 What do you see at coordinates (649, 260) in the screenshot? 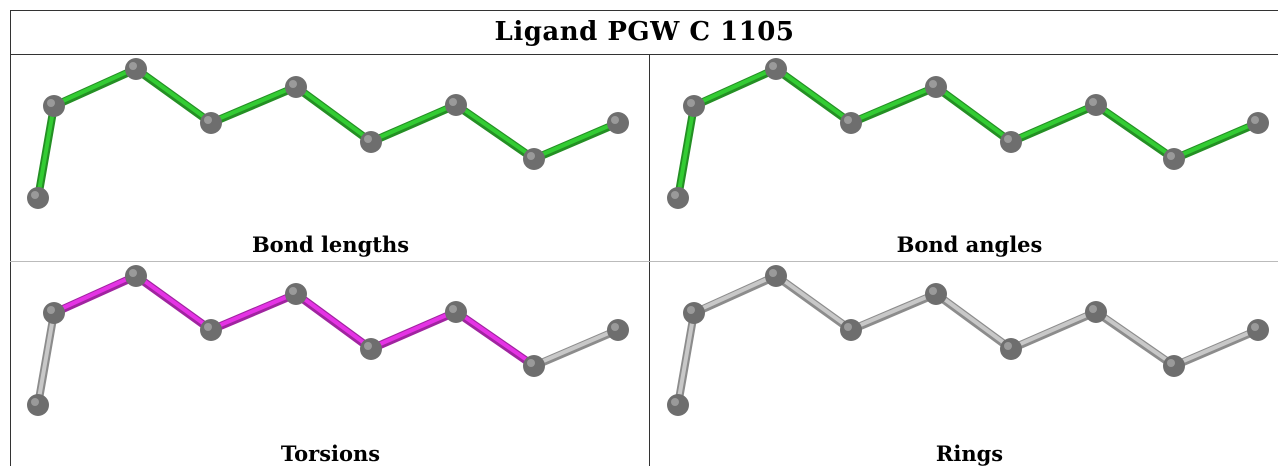
I see `center-divider` at bounding box center [649, 260].